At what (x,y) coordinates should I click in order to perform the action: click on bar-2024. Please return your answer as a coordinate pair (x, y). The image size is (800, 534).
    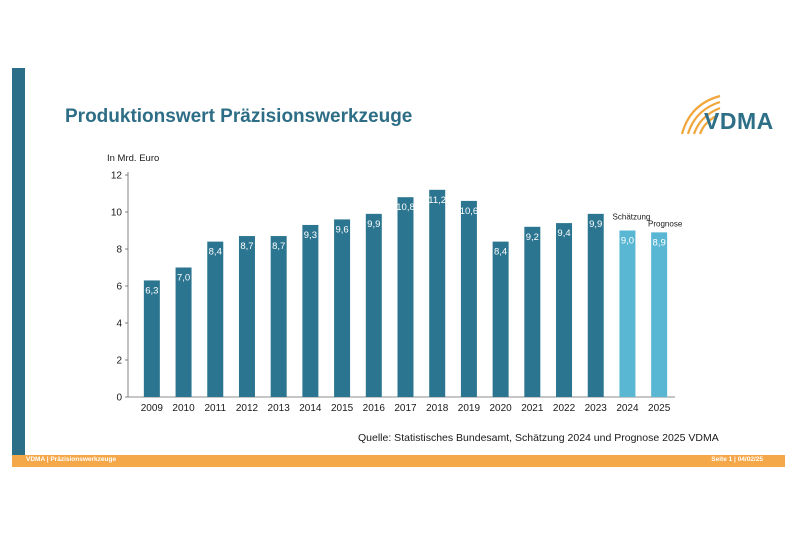
    Looking at the image, I should click on (627, 313).